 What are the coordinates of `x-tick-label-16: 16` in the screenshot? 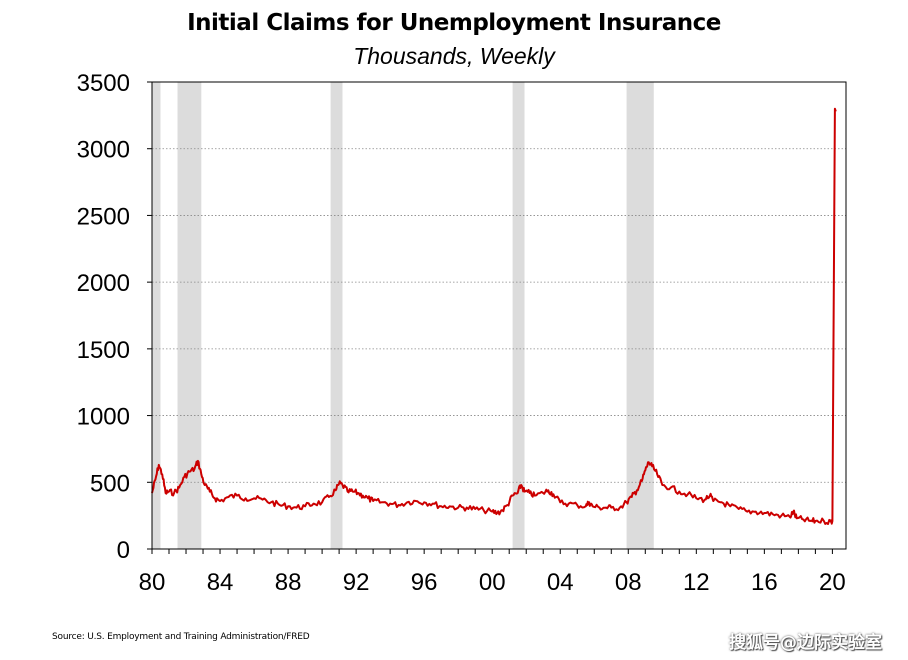 It's located at (764, 582).